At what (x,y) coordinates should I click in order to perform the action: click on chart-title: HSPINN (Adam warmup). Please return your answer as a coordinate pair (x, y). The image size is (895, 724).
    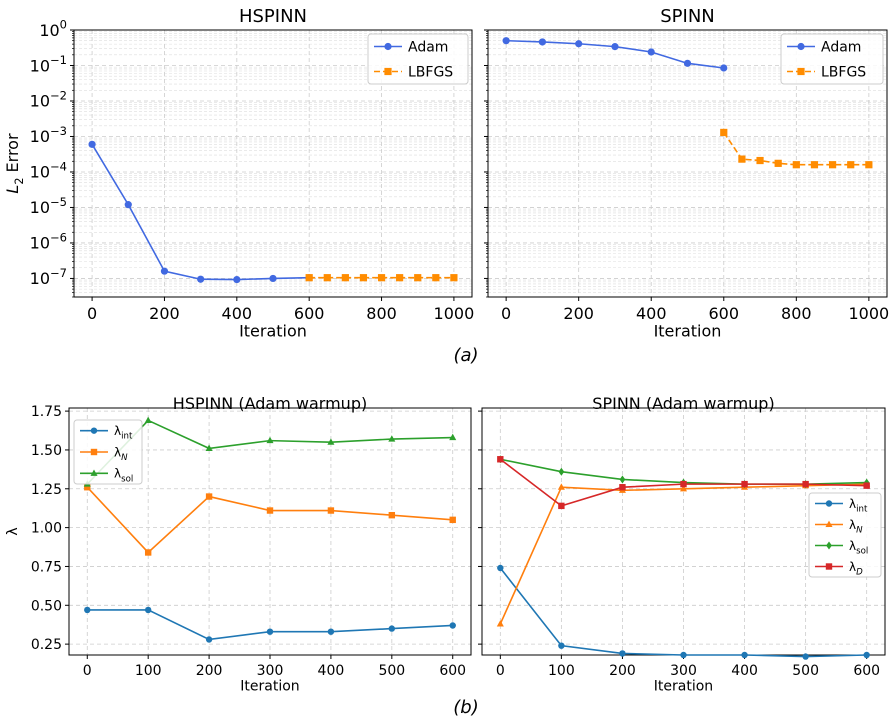
    Looking at the image, I should click on (270, 403).